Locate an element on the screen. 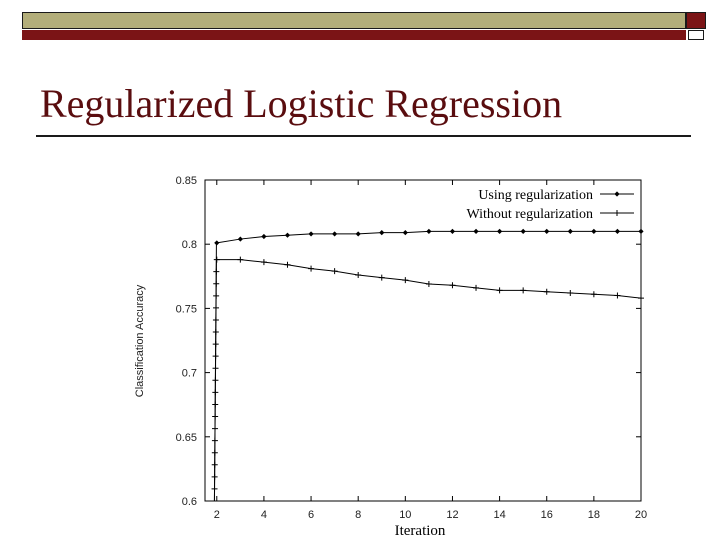  slide-title: Regularized Logistic Regression is located at coordinates (301, 103).